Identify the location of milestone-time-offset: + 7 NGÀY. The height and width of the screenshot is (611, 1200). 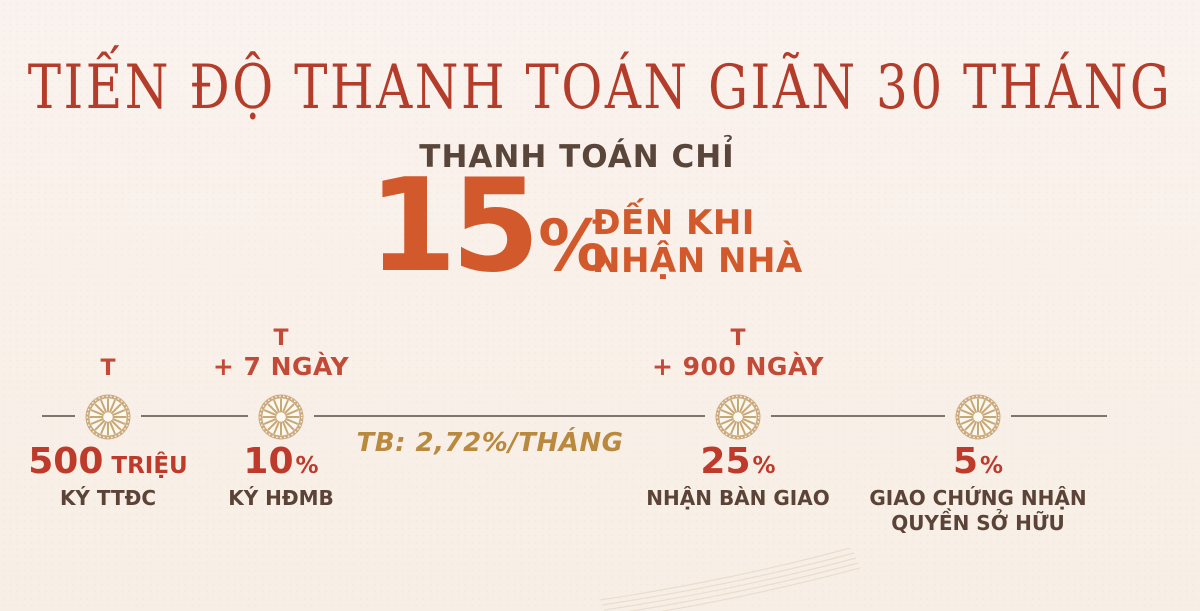
(281, 366).